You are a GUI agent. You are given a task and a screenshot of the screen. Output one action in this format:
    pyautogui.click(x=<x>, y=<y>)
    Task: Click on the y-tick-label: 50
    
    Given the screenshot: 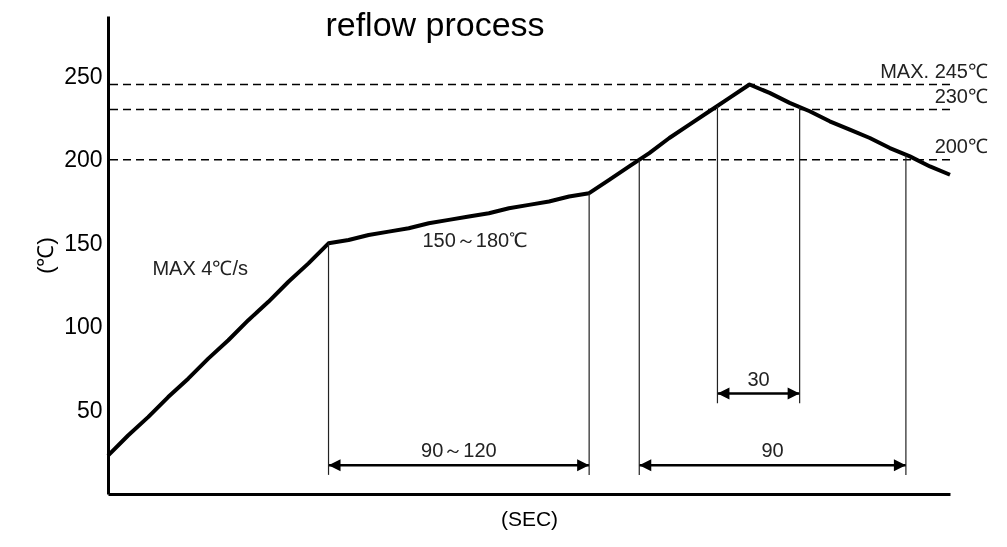 What is the action you would take?
    pyautogui.click(x=89, y=409)
    